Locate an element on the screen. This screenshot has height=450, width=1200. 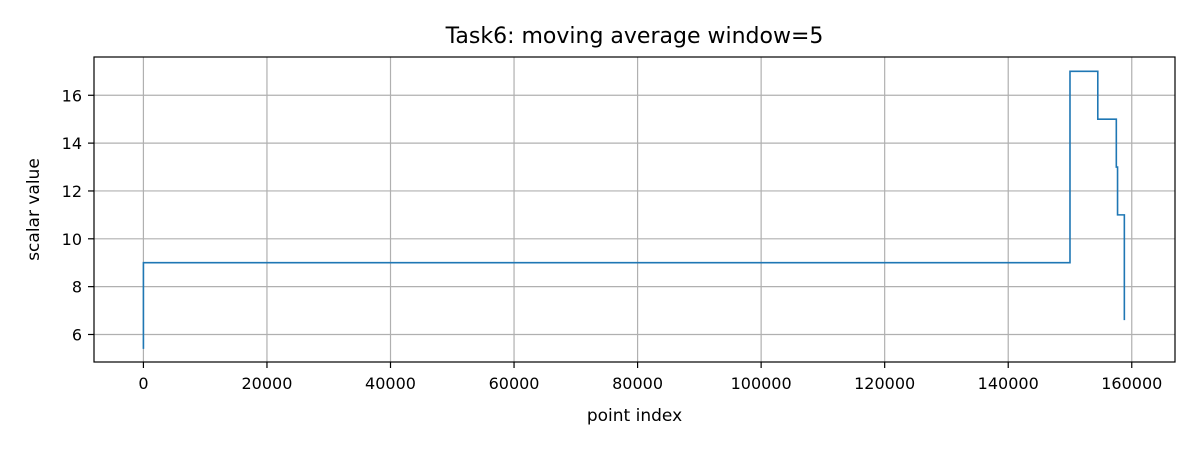
x-tick-label: 160000 is located at coordinates (1131, 383).